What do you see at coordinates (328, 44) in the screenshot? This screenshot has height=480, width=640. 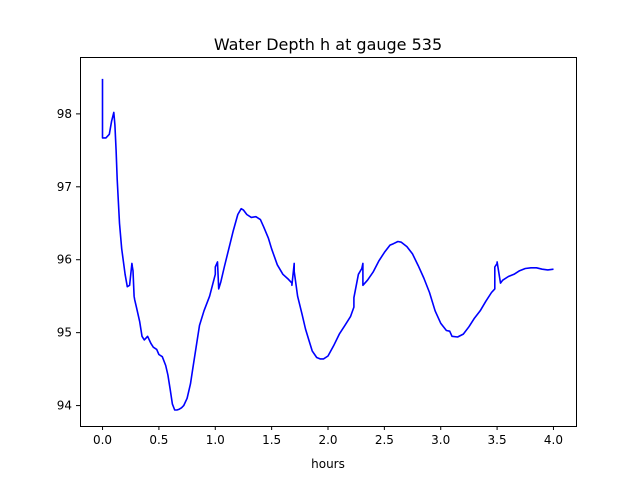 I see `chart-title: Water Depth h at gauge 535` at bounding box center [328, 44].